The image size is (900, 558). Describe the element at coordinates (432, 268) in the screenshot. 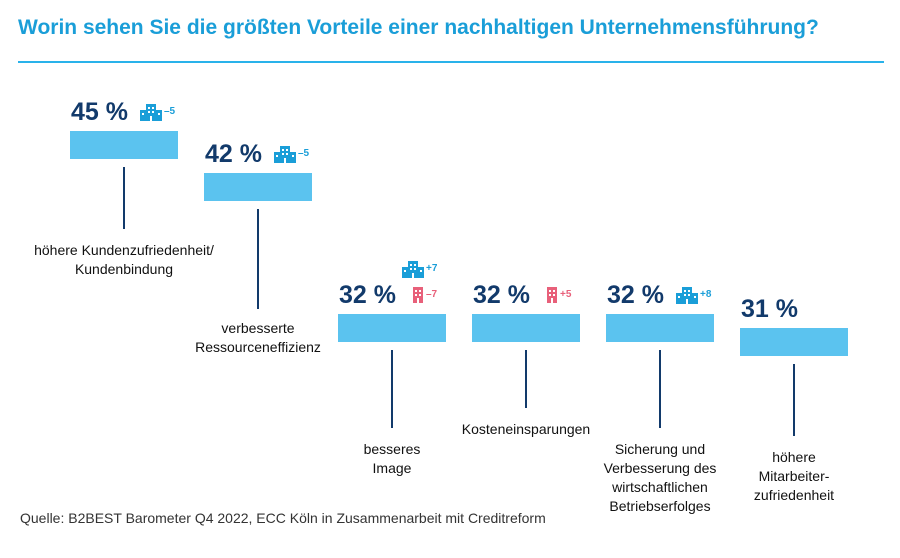

I see `change-value: +7` at that location.